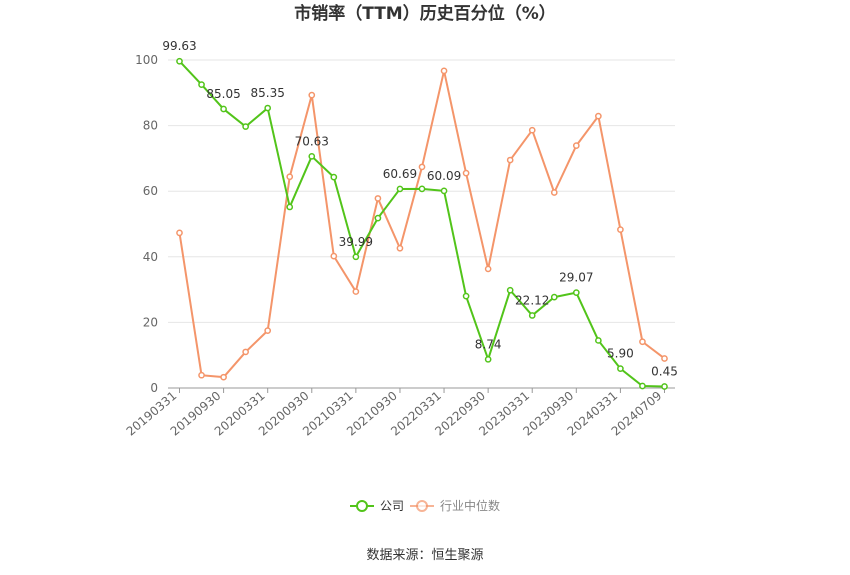 The height and width of the screenshot is (575, 850). What do you see at coordinates (146, 60) in the screenshot?
I see `y-tick-label: 100` at bounding box center [146, 60].